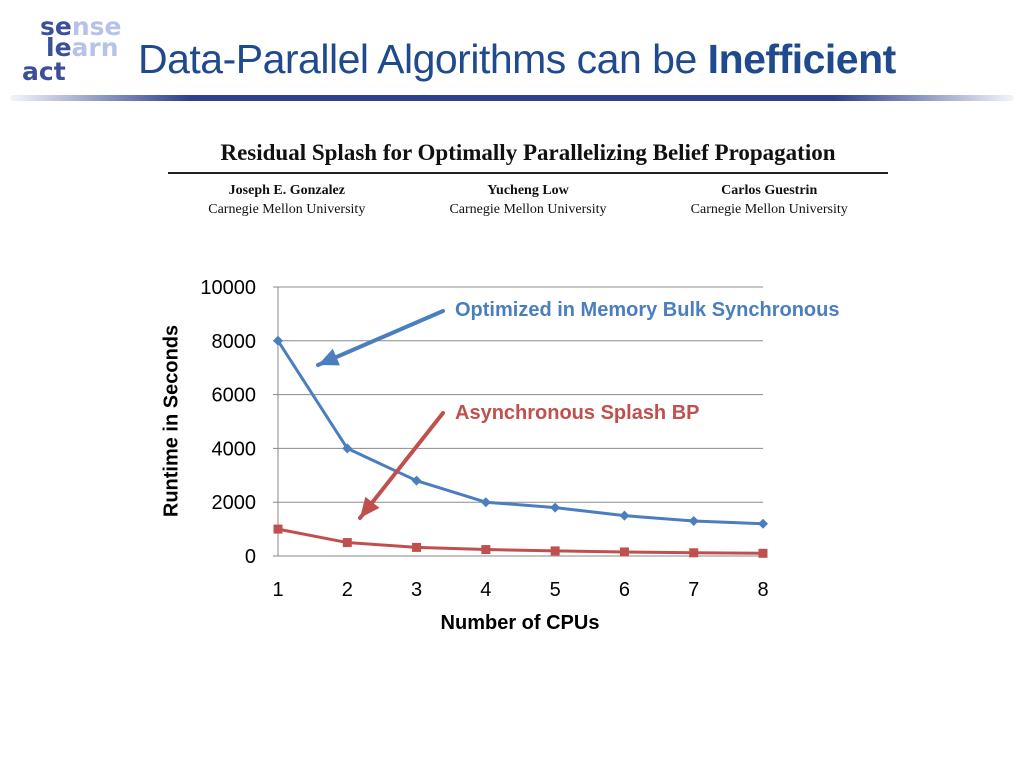 The height and width of the screenshot is (768, 1024). Describe the element at coordinates (286, 190) in the screenshot. I see `author-name: Joseph E. Gonzalez` at that location.